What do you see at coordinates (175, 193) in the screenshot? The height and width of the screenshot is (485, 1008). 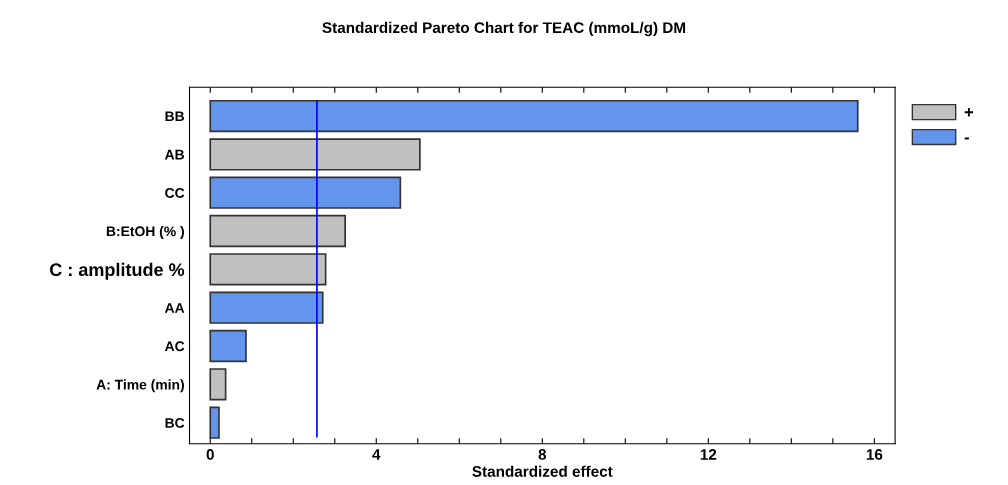 I see `y-tick-label: CC` at bounding box center [175, 193].